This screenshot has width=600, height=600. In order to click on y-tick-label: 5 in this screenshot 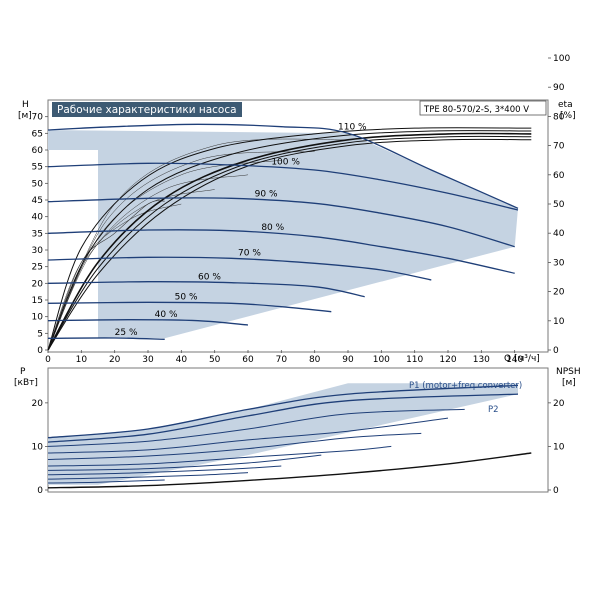, I will do `click(40, 334)`.